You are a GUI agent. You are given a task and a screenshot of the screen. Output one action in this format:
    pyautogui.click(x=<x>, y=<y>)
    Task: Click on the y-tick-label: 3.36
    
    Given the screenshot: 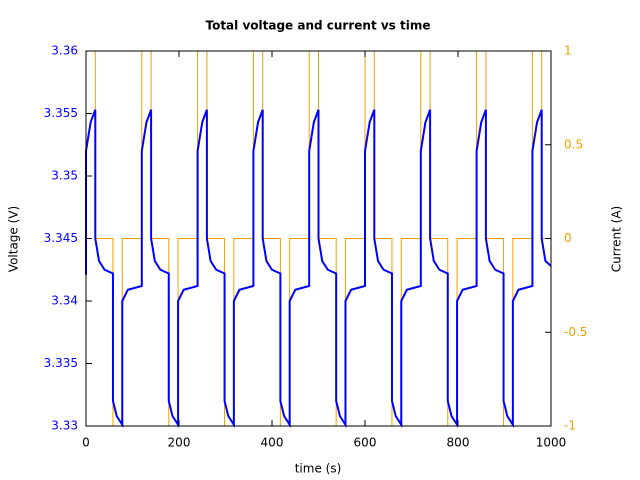 What is the action you would take?
    pyautogui.click(x=64, y=51)
    